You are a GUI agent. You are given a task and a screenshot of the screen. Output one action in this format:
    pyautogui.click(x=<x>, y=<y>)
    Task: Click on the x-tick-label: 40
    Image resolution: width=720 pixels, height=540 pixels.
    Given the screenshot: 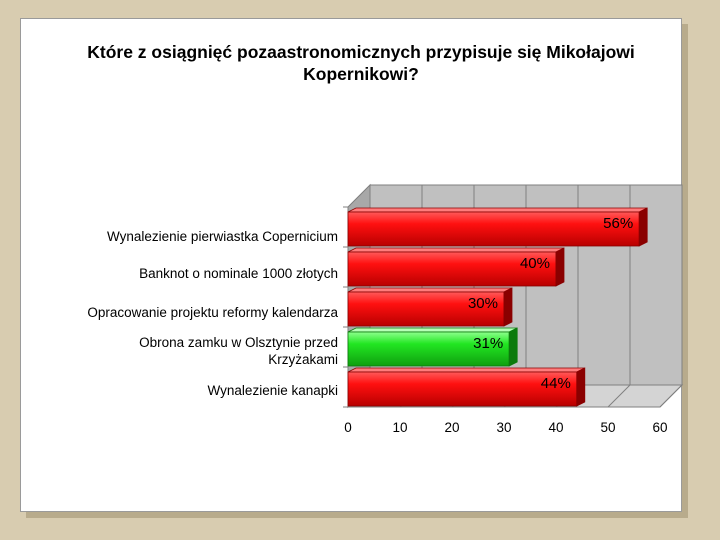 What is the action you would take?
    pyautogui.click(x=555, y=427)
    